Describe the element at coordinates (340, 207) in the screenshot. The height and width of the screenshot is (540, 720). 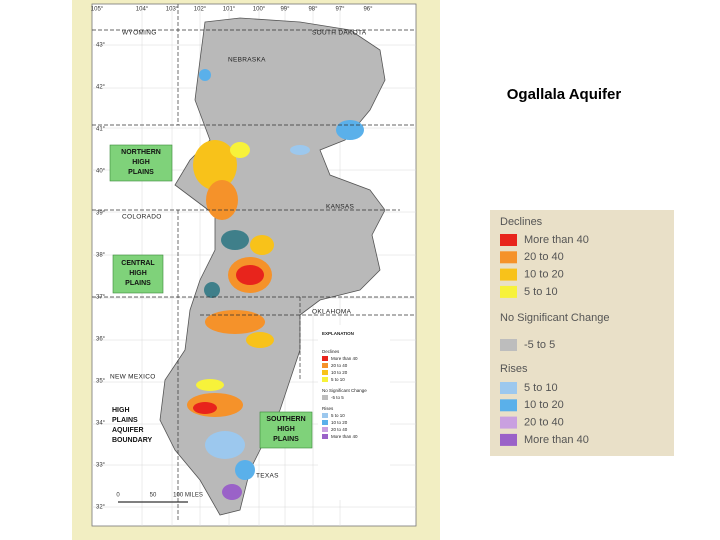
I see `state-label: KANSAS` at that location.